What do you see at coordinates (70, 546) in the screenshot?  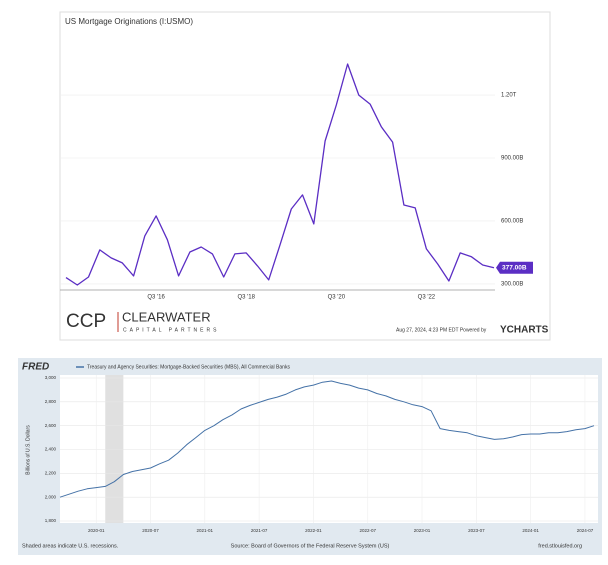 I see `recession-note: Shaded areas indicate U.S. recessions.` at bounding box center [70, 546].